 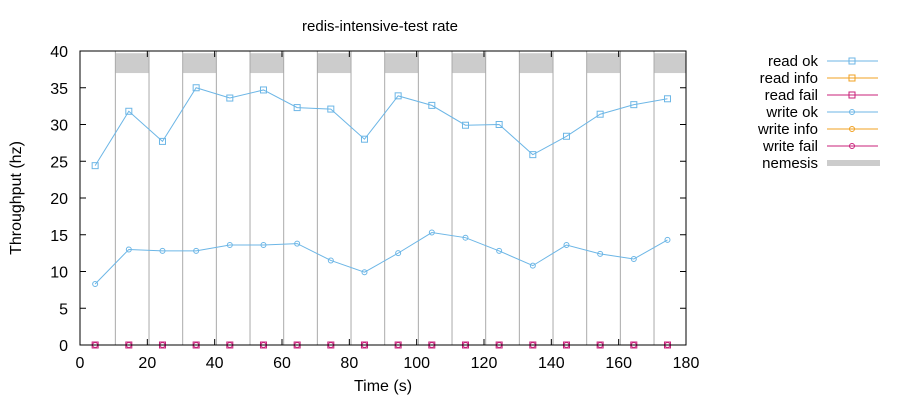 What do you see at coordinates (59, 273) in the screenshot?
I see `y-tick-label-2: 10` at bounding box center [59, 273].